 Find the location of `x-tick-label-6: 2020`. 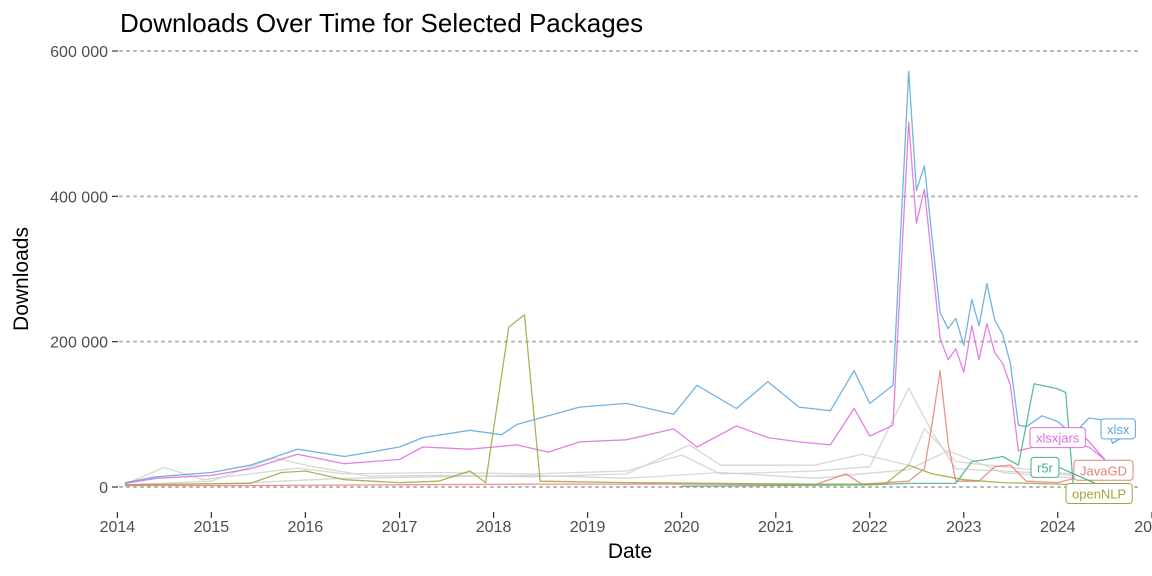

x-tick-label-6: 2020 is located at coordinates (682, 527).